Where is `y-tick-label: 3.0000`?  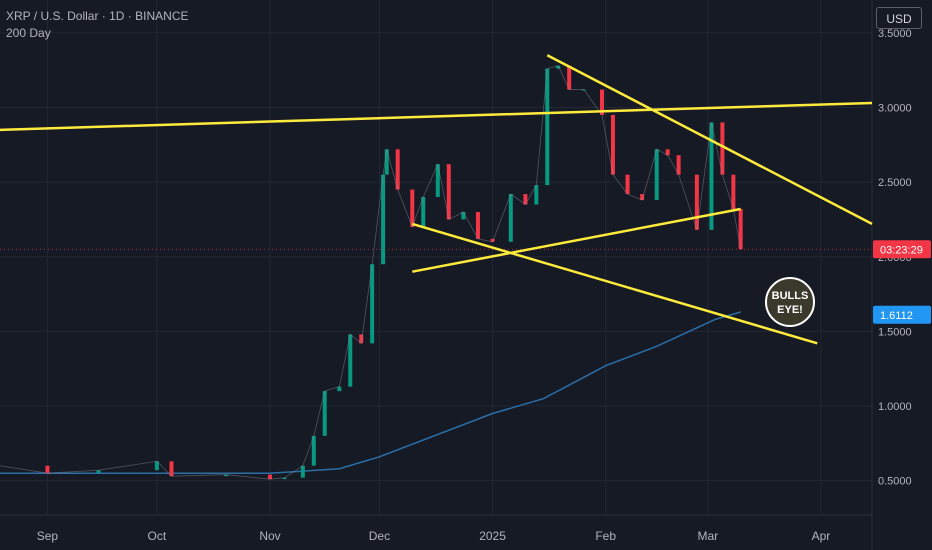
y-tick-label: 3.0000 is located at coordinates (895, 108).